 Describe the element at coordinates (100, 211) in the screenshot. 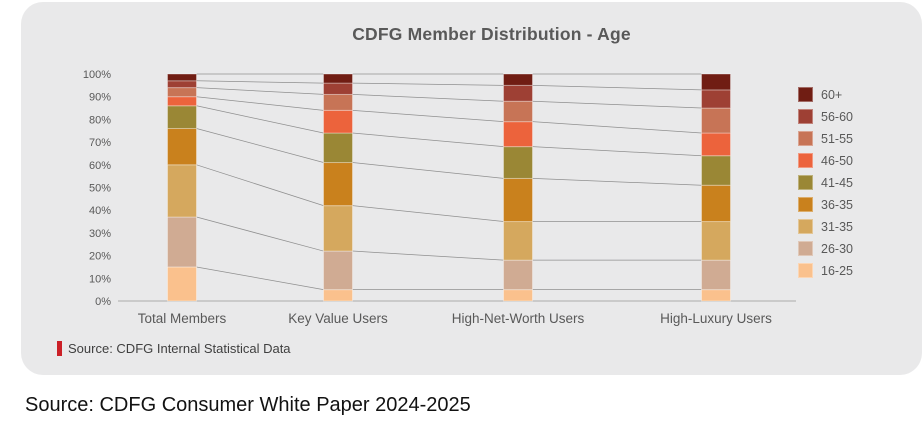

I see `y-tick-label: 40%` at that location.